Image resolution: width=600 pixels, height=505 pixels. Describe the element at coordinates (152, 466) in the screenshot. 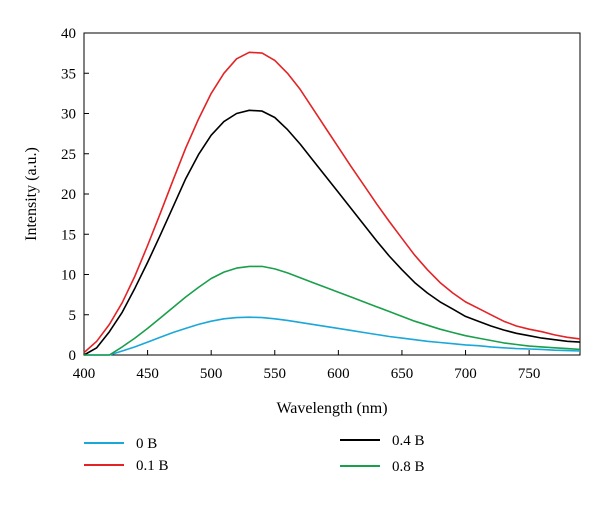

I see `legend-label: 0.1 B` at that location.